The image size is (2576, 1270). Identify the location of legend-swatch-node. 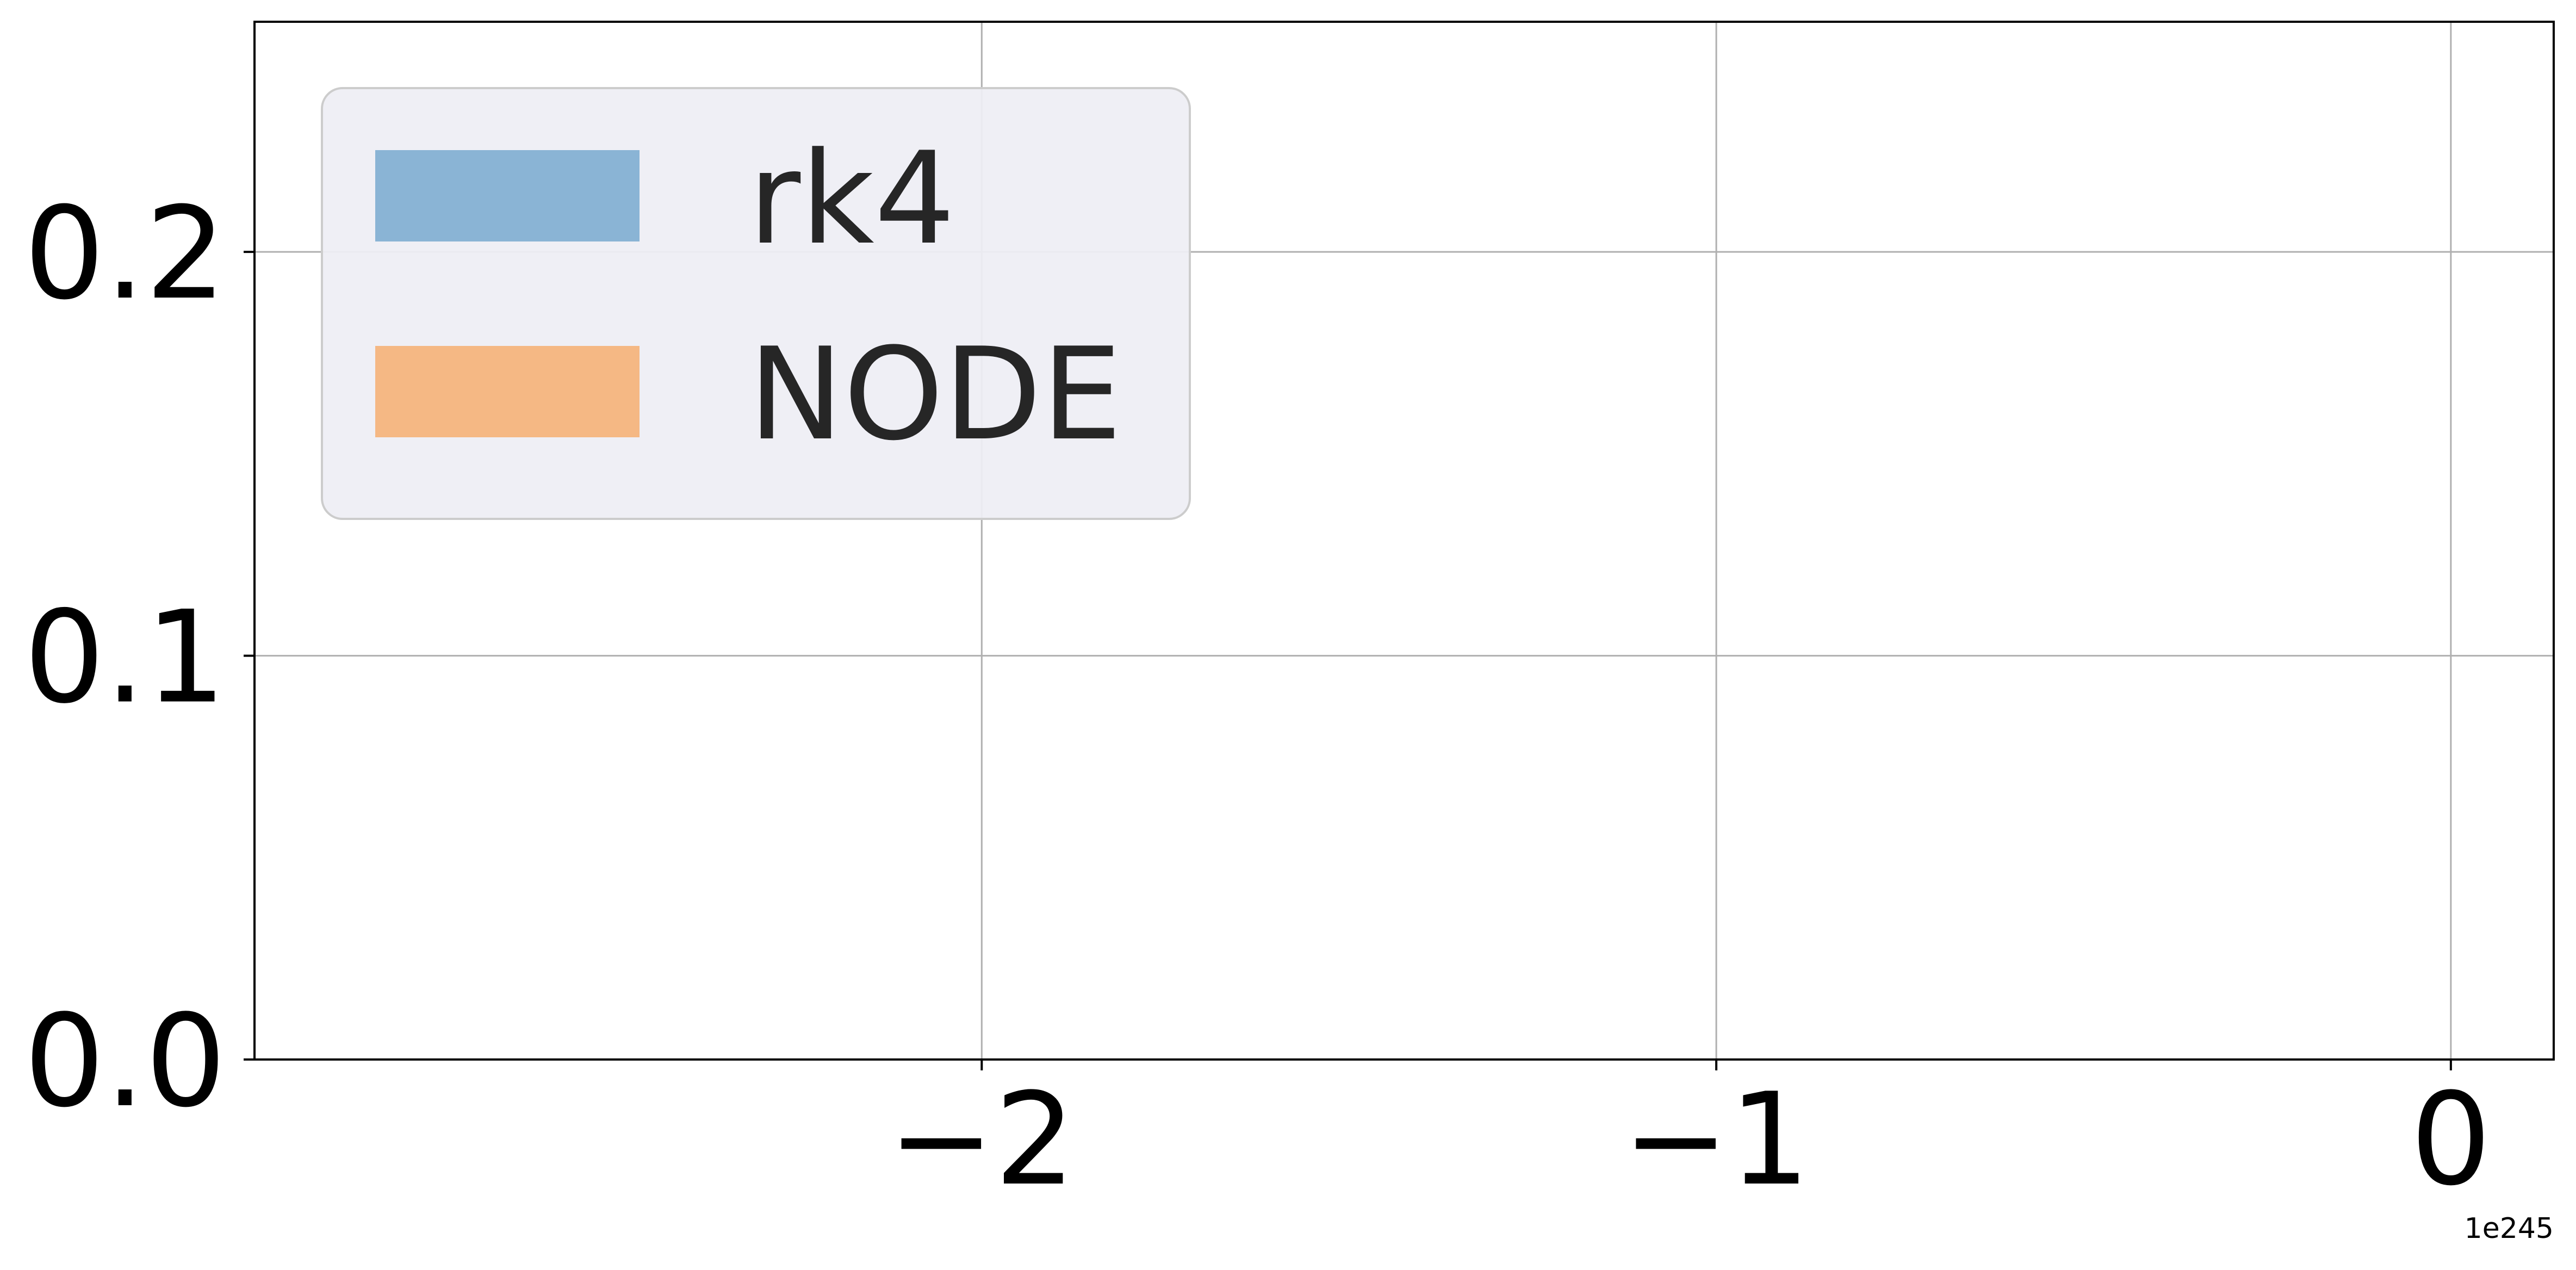
(507, 391).